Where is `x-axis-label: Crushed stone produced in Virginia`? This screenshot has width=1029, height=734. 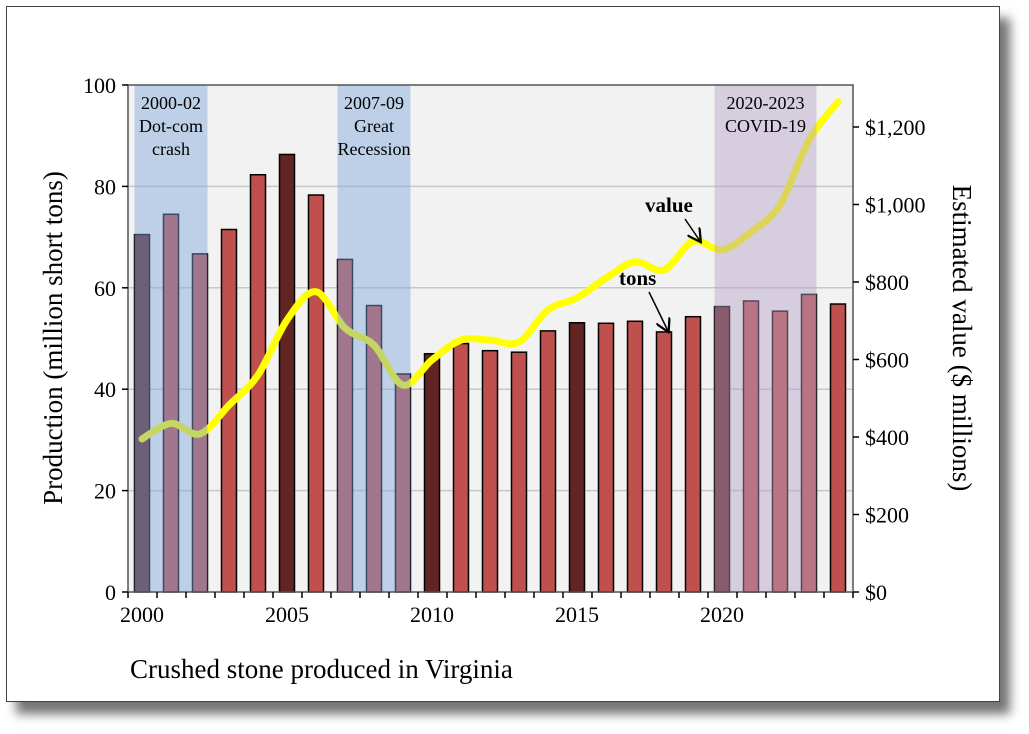
x-axis-label: Crushed stone produced in Virginia is located at coordinates (321, 669).